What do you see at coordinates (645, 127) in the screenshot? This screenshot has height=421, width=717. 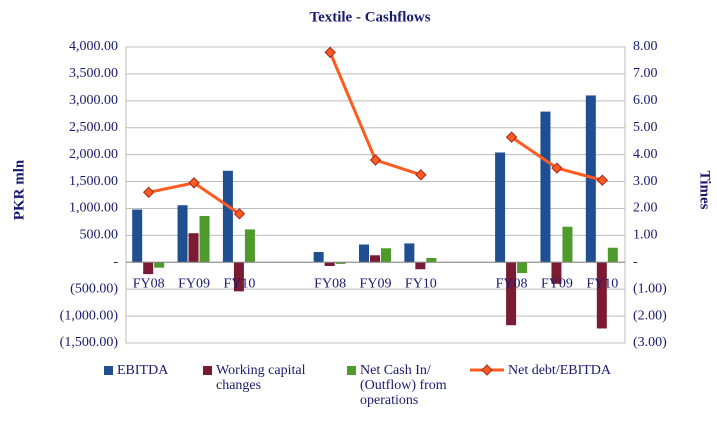 I see `y2-tick-label: 5.00` at bounding box center [645, 127].